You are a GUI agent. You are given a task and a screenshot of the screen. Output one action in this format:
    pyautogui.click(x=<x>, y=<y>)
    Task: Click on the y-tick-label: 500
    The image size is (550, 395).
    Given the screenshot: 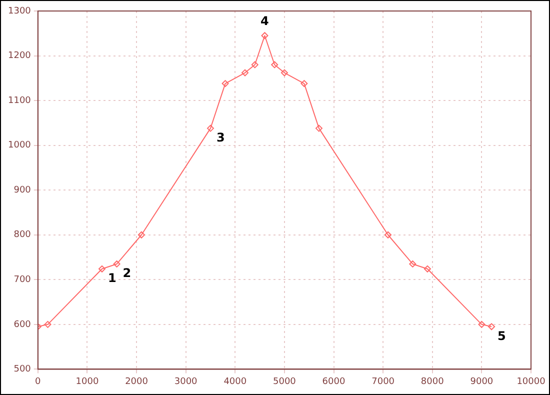 What is the action you would take?
    pyautogui.click(x=23, y=369)
    